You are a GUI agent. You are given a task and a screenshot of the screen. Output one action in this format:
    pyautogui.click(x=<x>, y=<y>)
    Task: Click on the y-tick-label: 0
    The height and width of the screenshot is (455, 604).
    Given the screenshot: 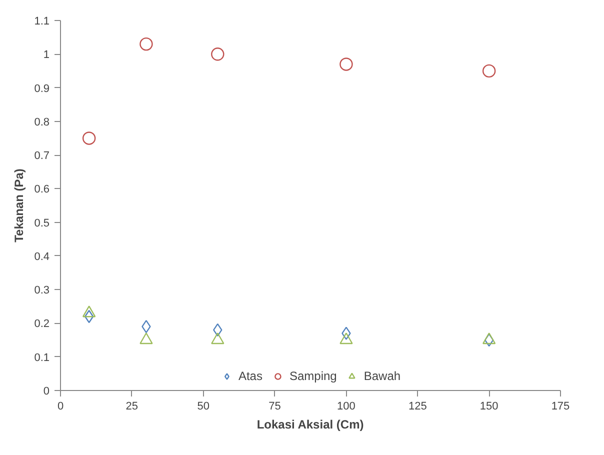 What is the action you would take?
    pyautogui.click(x=46, y=392)
    